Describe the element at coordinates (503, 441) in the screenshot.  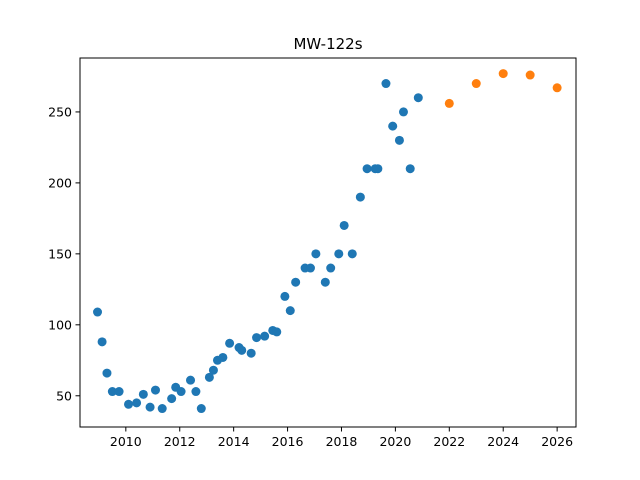
I see `x-tick-label: 2024` at that location.